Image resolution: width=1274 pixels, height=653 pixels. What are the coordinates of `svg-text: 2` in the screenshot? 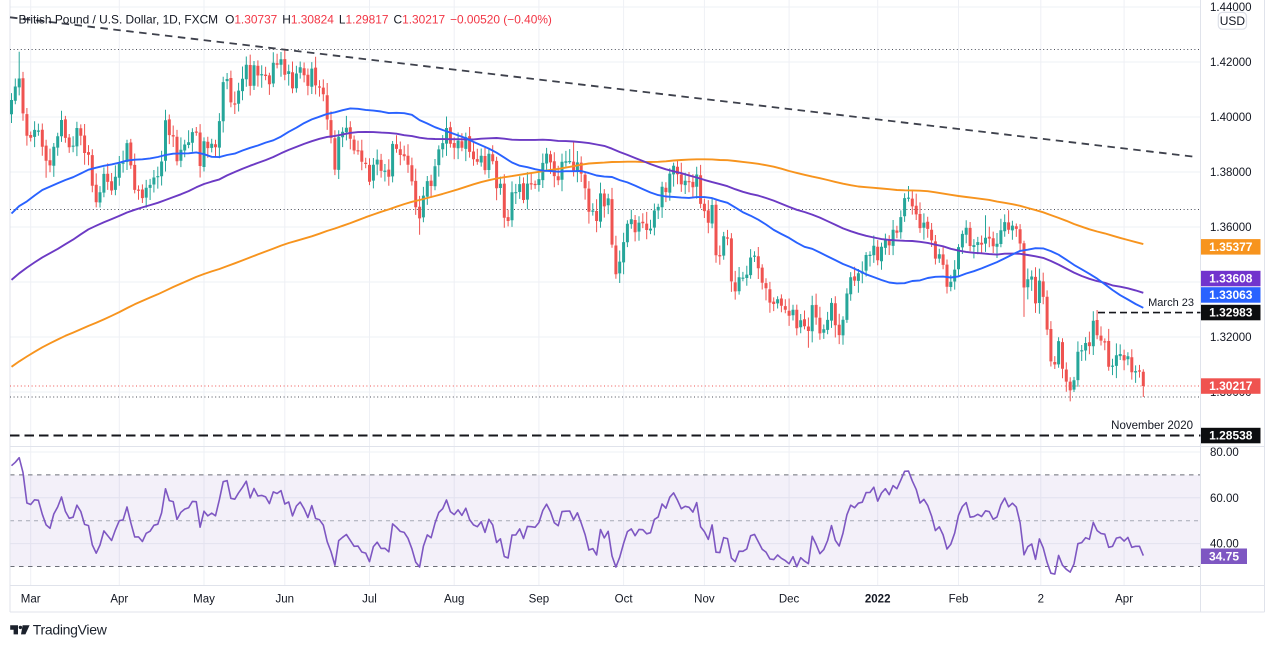 It's located at (1041, 600).